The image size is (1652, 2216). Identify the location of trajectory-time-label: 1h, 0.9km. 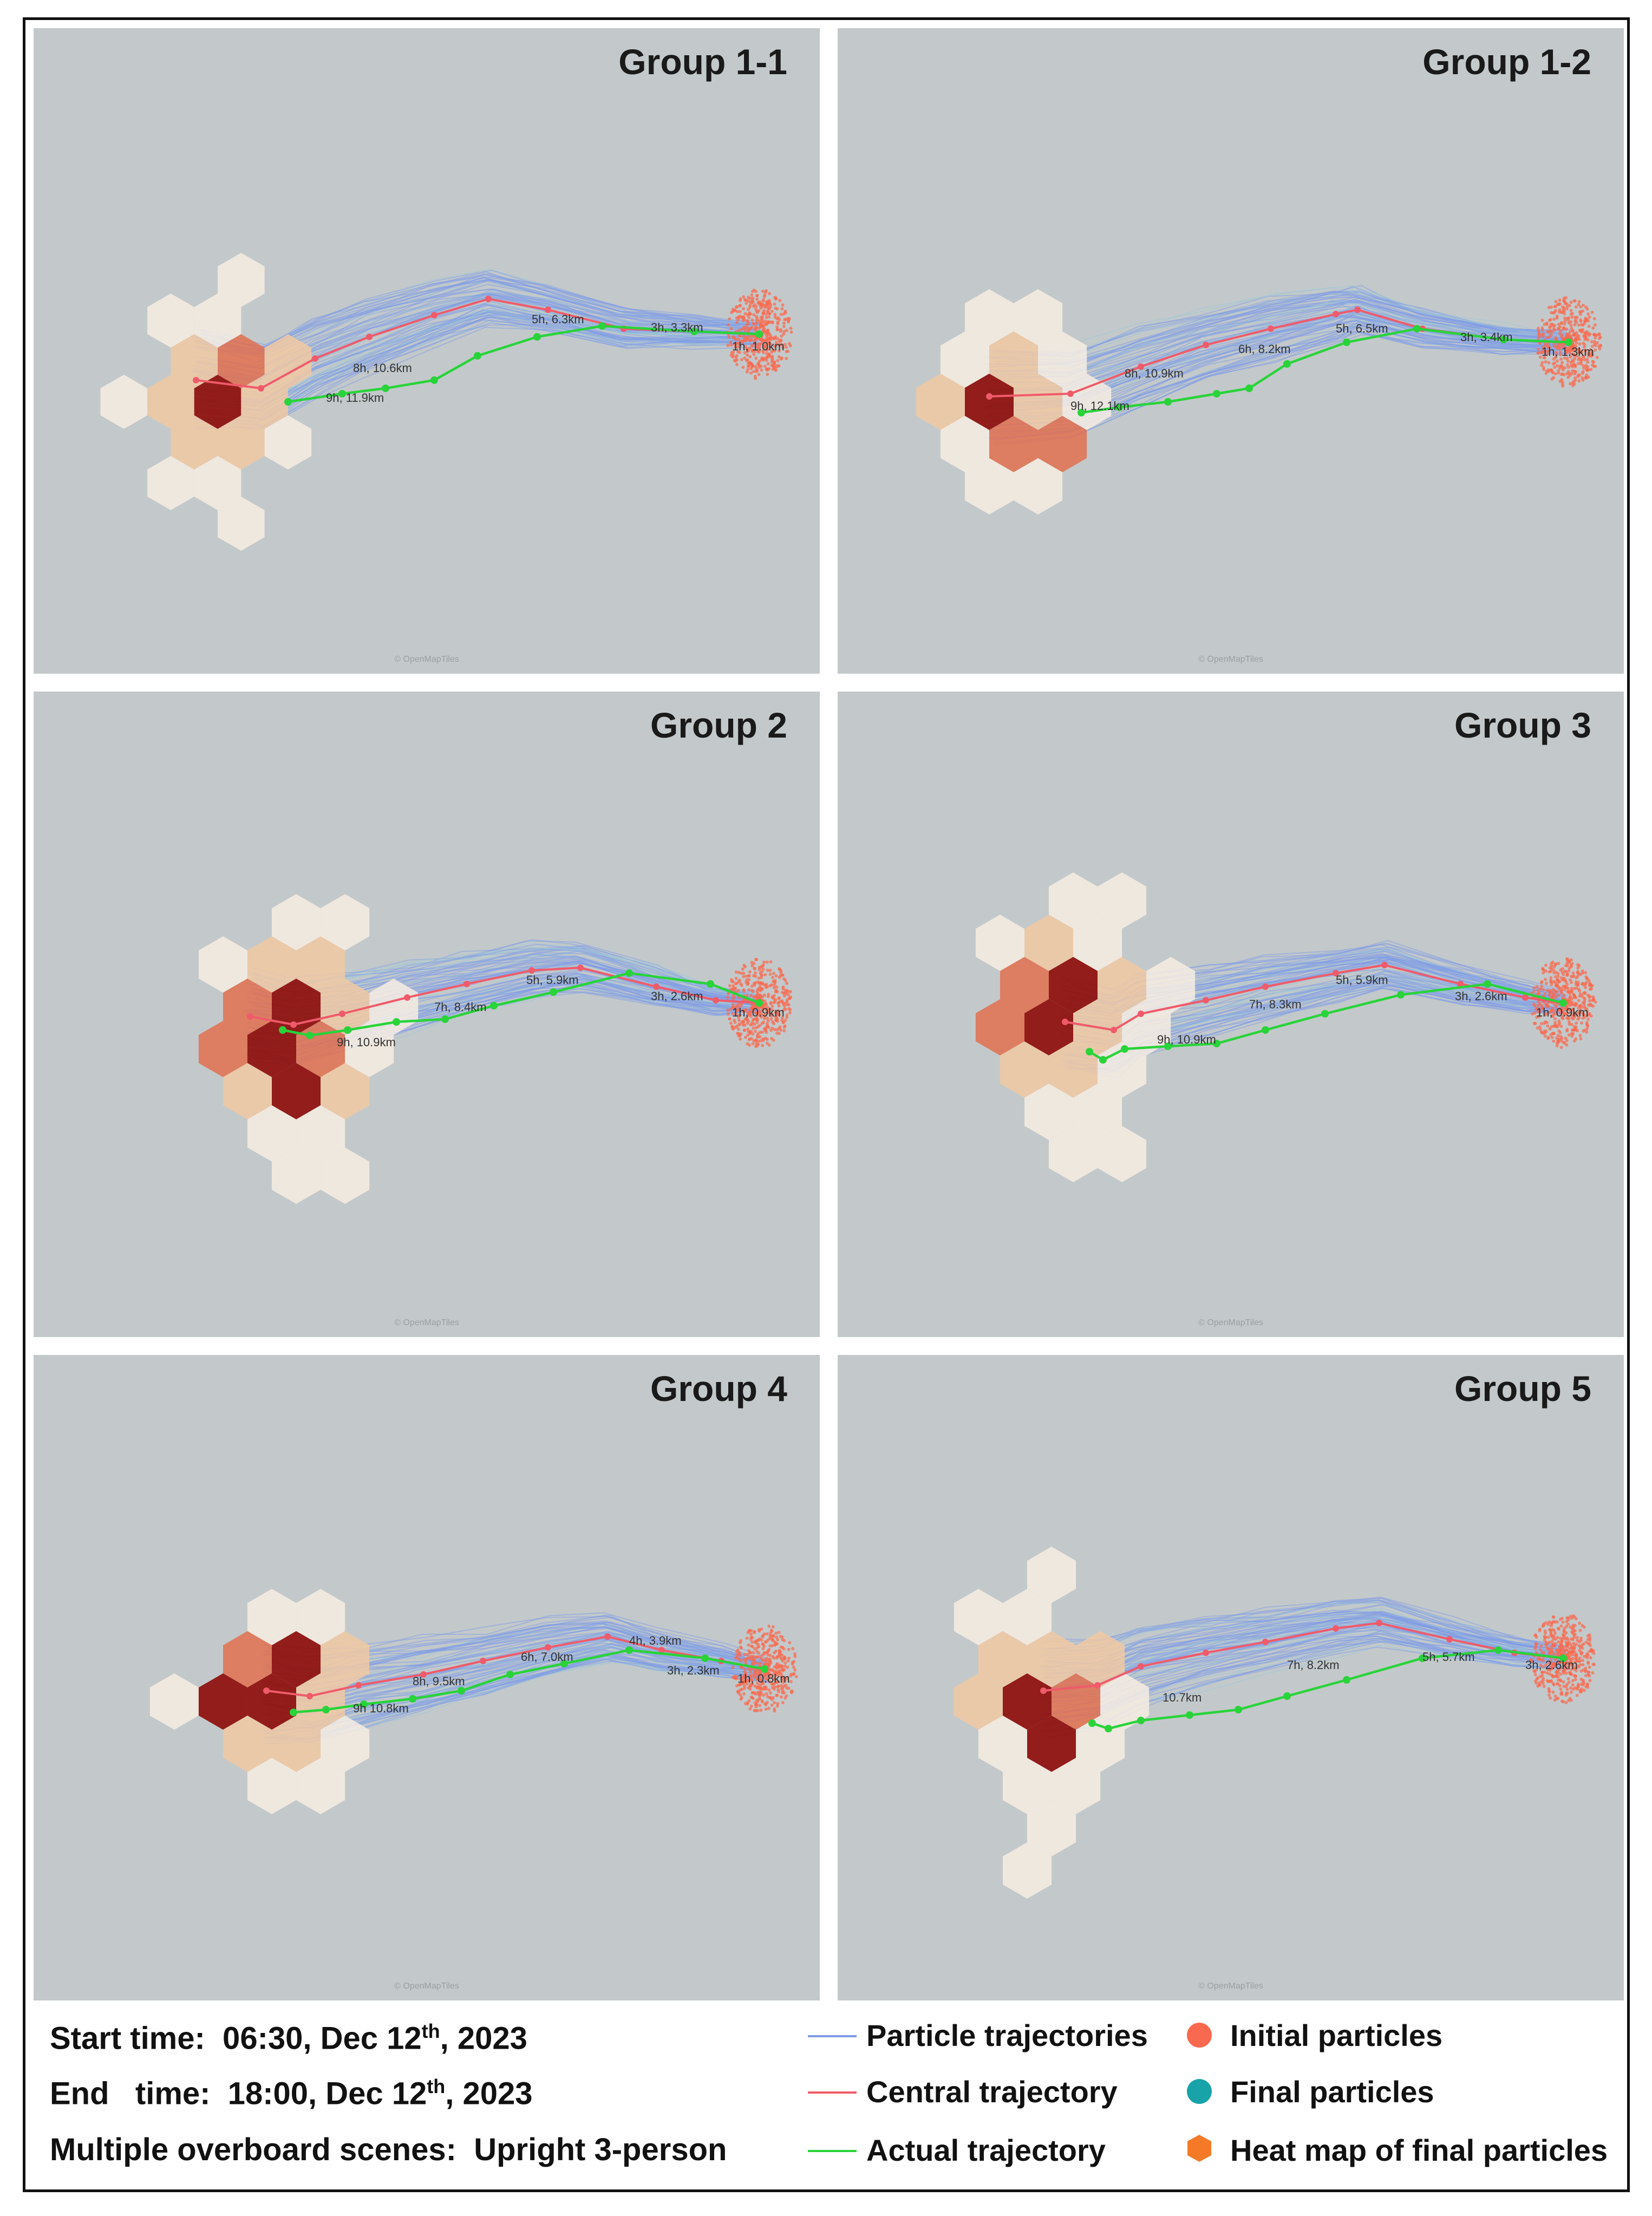
(1562, 1012).